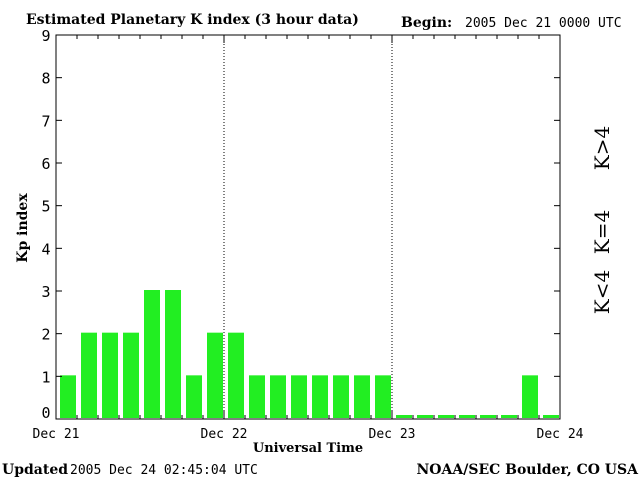 This screenshot has width=640, height=480. I want to click on source-credit: NOAA/SEC Boulder, CO USA, so click(528, 470).